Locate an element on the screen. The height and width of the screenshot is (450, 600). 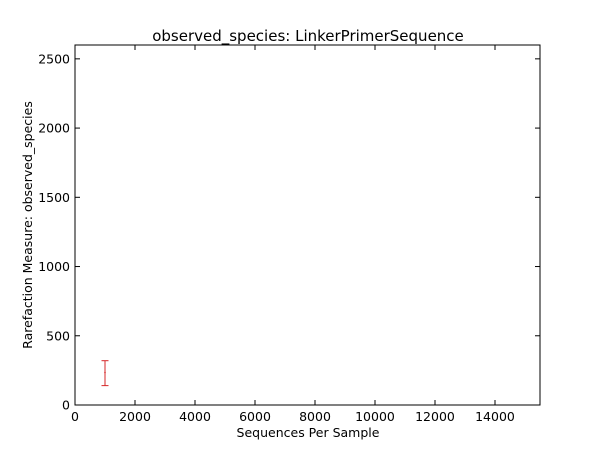
y-tick-label: 2500 is located at coordinates (54, 58).